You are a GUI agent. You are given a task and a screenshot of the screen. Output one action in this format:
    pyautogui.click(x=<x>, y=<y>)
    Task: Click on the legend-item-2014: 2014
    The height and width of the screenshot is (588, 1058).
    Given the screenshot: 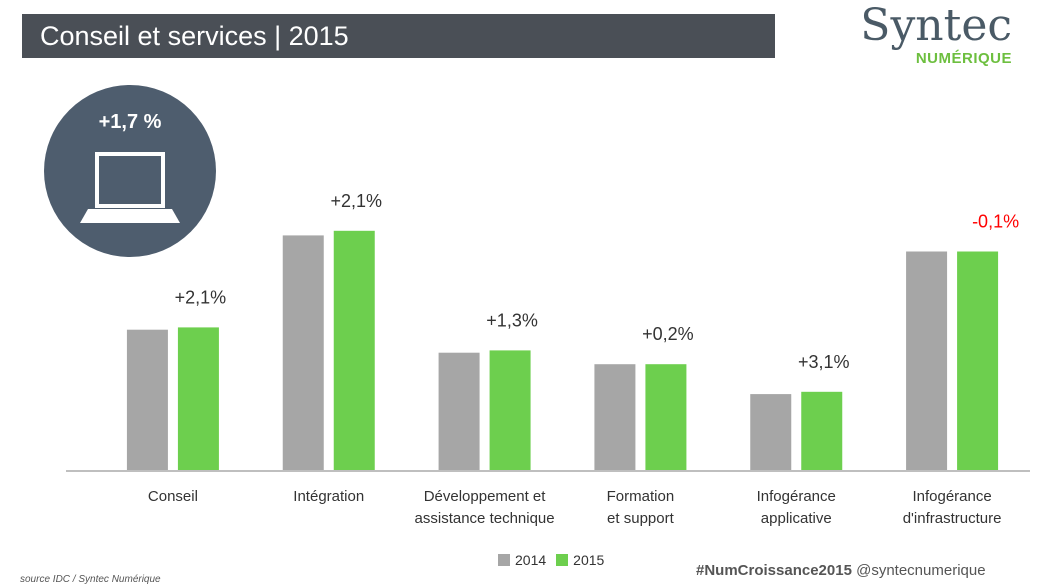 What is the action you would take?
    pyautogui.click(x=522, y=560)
    